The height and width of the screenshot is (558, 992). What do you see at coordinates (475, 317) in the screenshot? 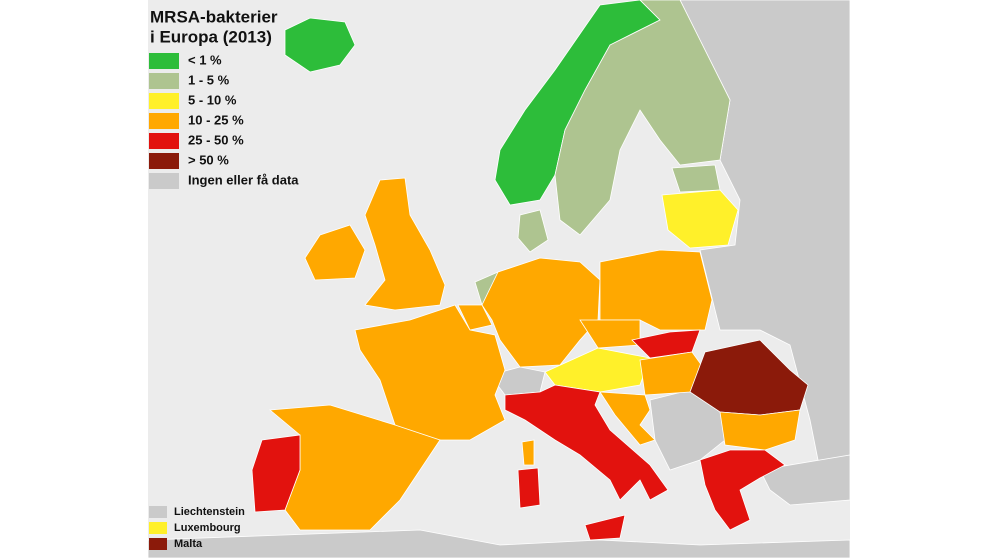
I see `belgium` at bounding box center [475, 317].